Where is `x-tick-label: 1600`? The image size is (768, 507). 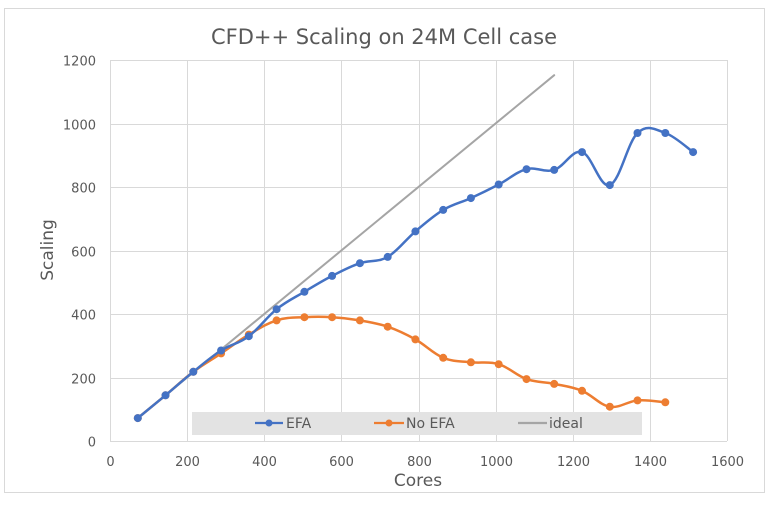 x-tick-label: 1600 is located at coordinates (727, 462).